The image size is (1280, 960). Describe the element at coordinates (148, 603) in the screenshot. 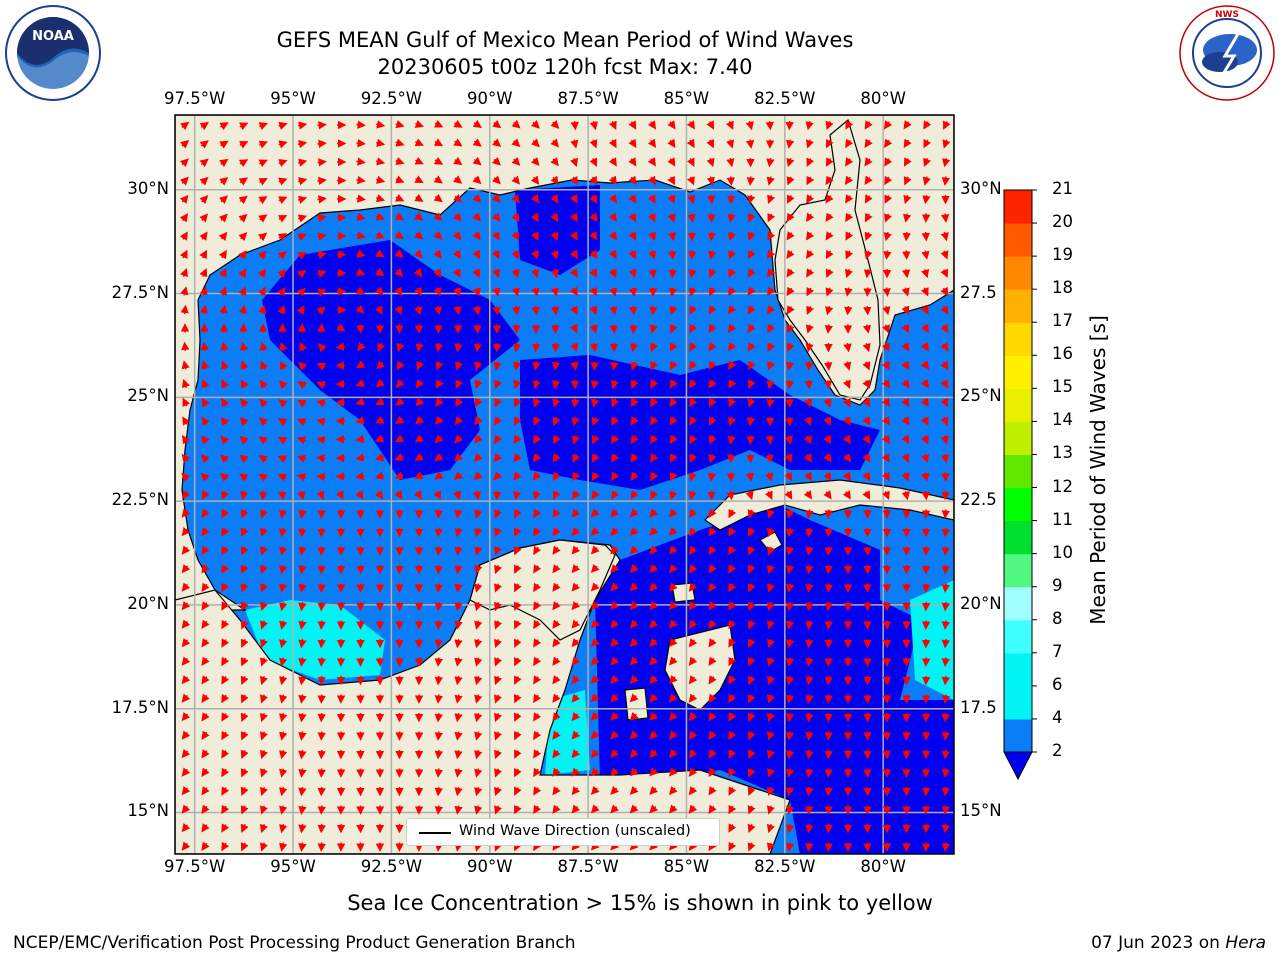

I see `tick-label: 20°N` at that location.